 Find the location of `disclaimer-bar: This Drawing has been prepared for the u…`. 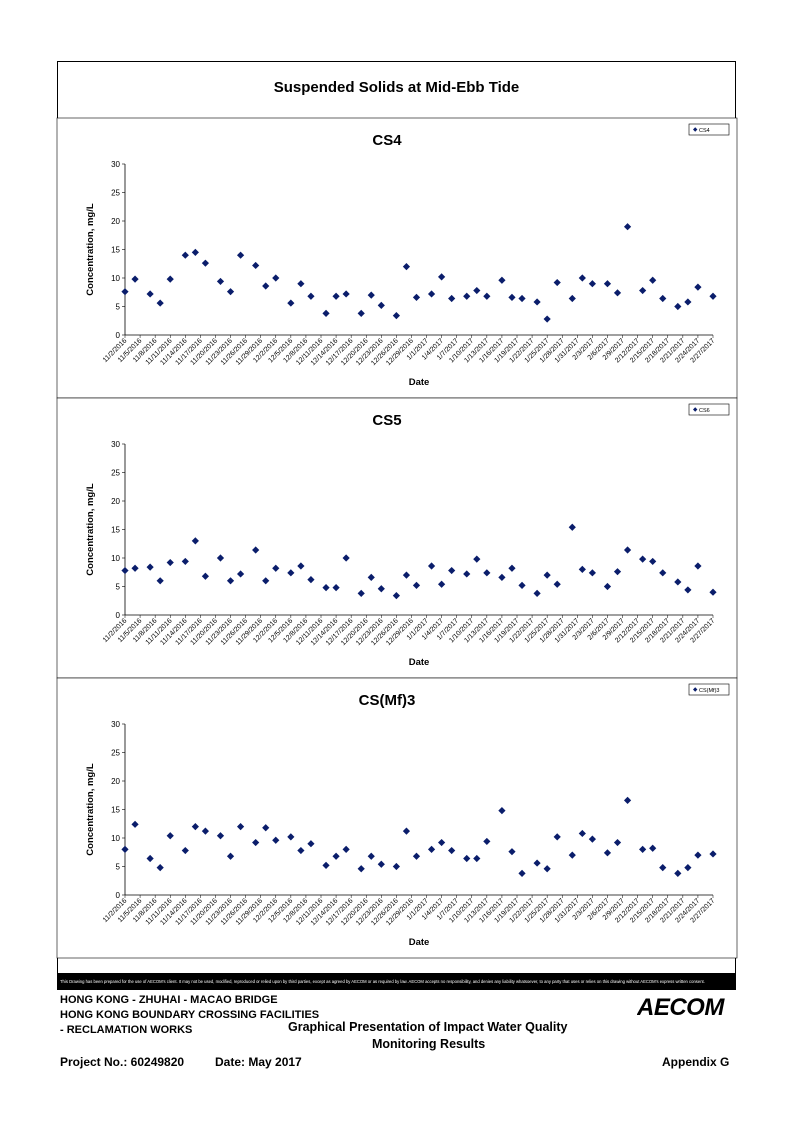

disclaimer-bar: This Drawing has been prepared for the u… is located at coordinates (396, 981).